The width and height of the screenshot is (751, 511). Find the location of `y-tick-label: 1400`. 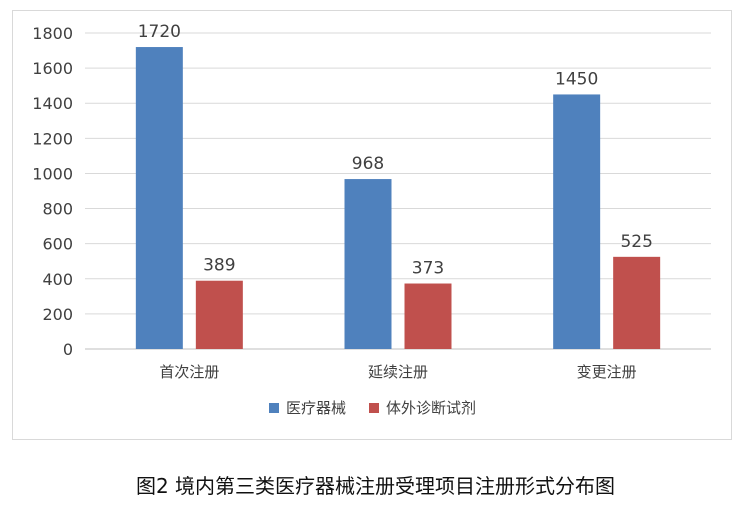

y-tick-label: 1400 is located at coordinates (52, 103).